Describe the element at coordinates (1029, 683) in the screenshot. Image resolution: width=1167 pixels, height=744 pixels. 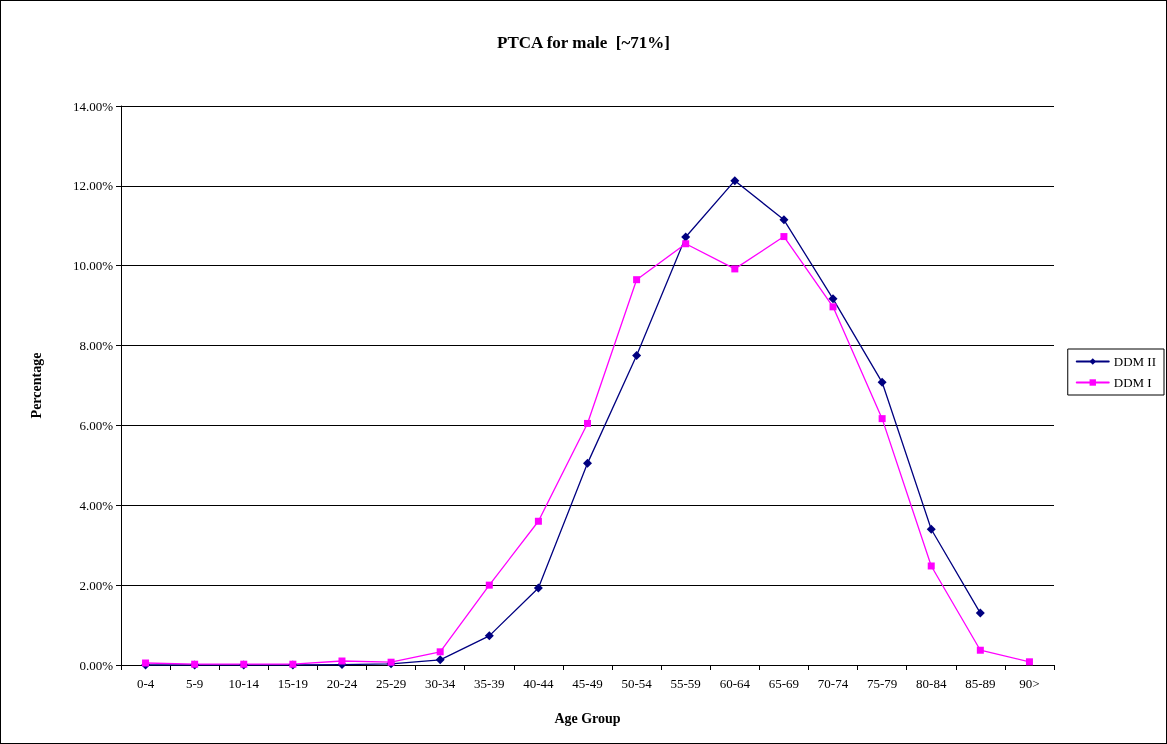
I see `x-tick-label: 90>` at that location.